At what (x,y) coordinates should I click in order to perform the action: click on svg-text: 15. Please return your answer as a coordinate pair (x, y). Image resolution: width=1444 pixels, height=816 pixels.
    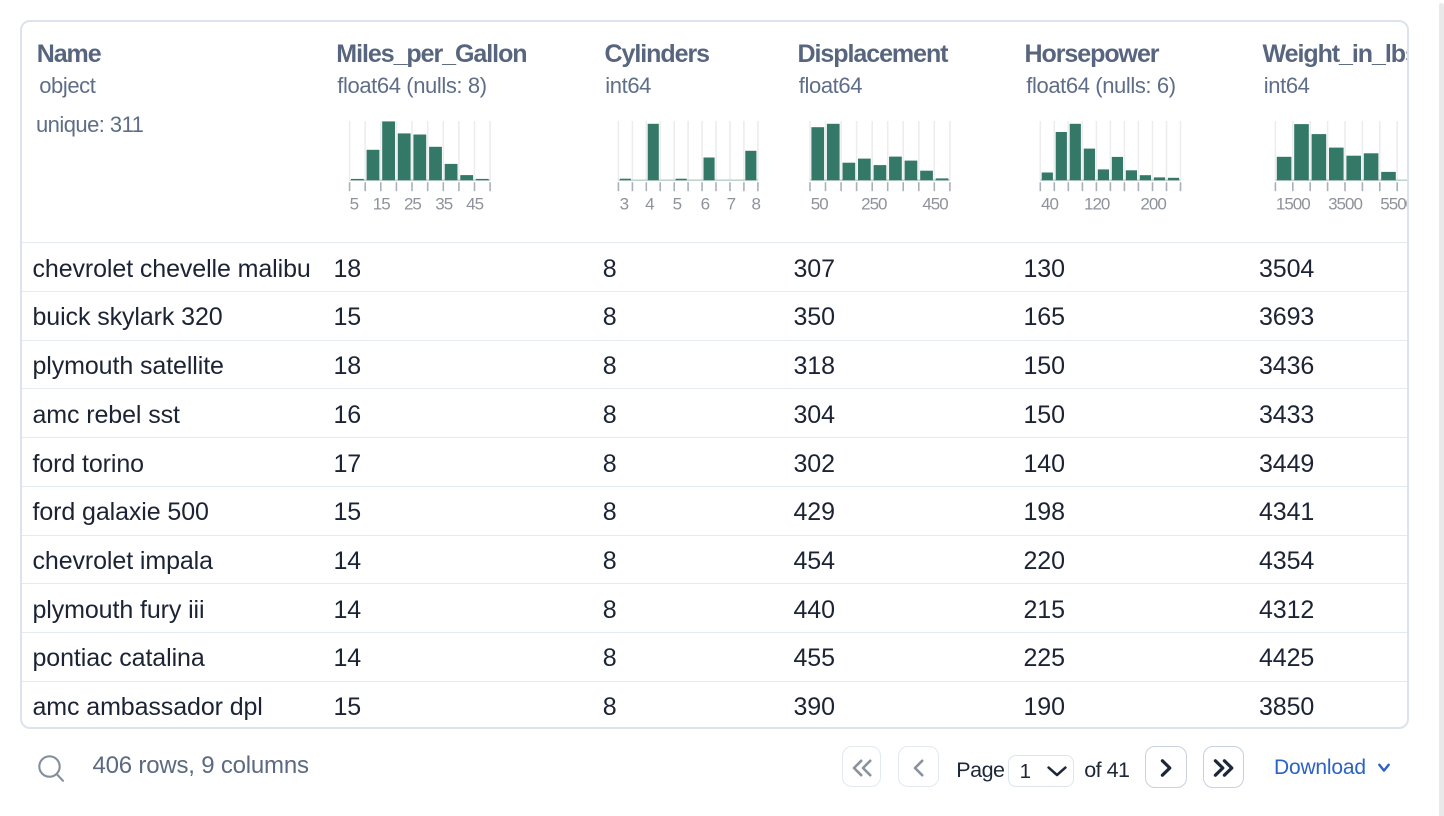
    Looking at the image, I should click on (380, 203).